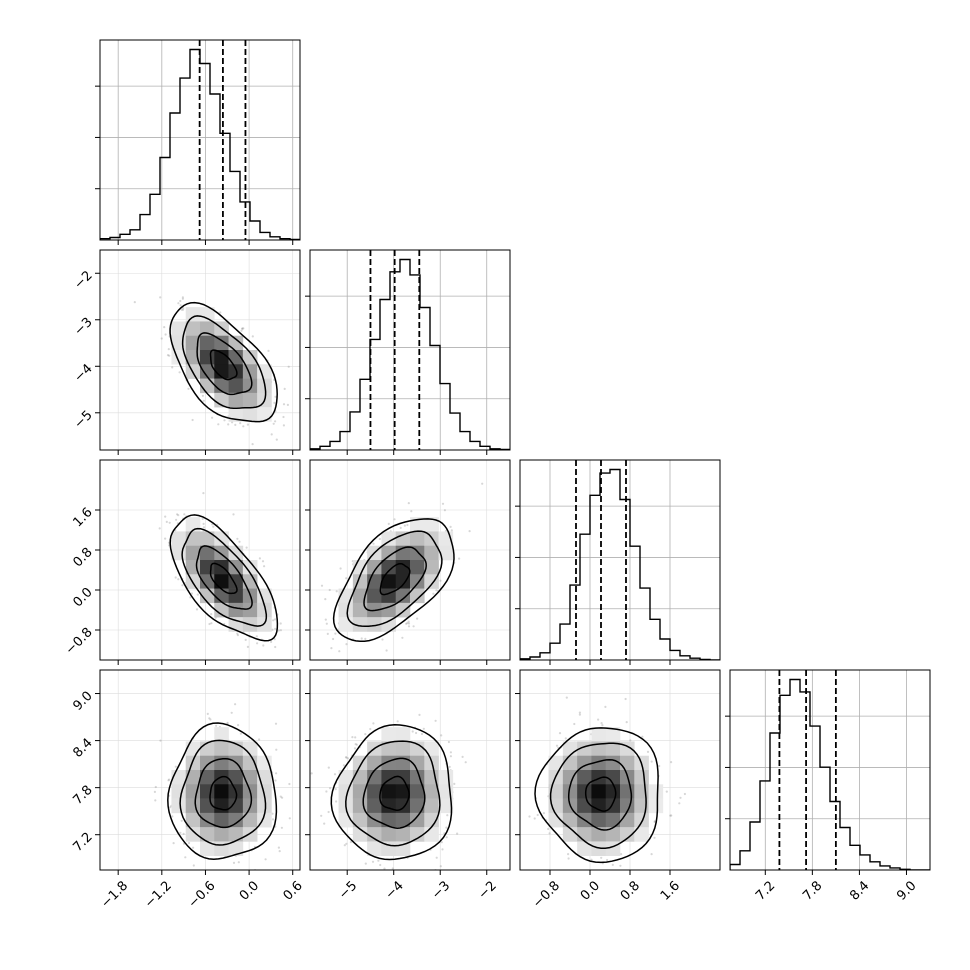 The width and height of the screenshot is (970, 970). What do you see at coordinates (82, 701) in the screenshot?
I see `y-tick-label-3-3: 9.0` at bounding box center [82, 701].